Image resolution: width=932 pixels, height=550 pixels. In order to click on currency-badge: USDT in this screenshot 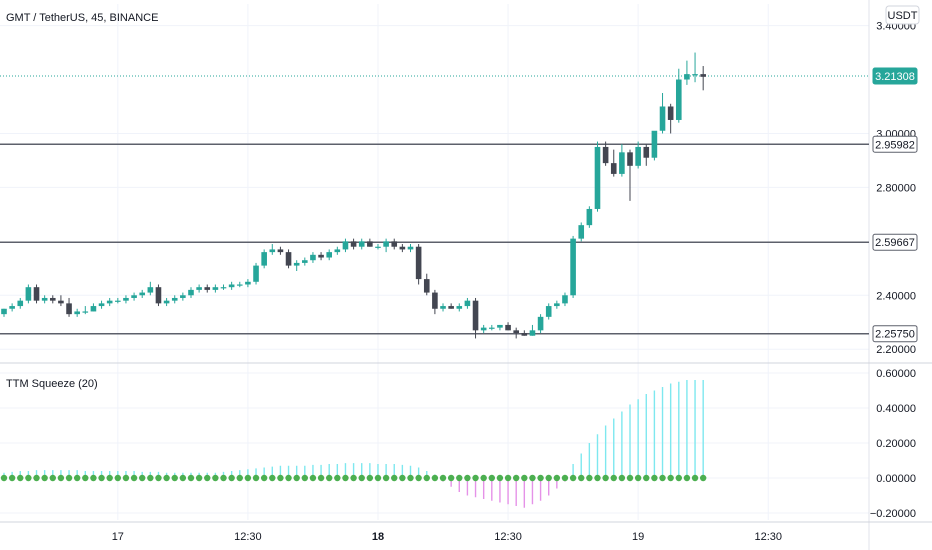, I will do `click(902, 15)`.